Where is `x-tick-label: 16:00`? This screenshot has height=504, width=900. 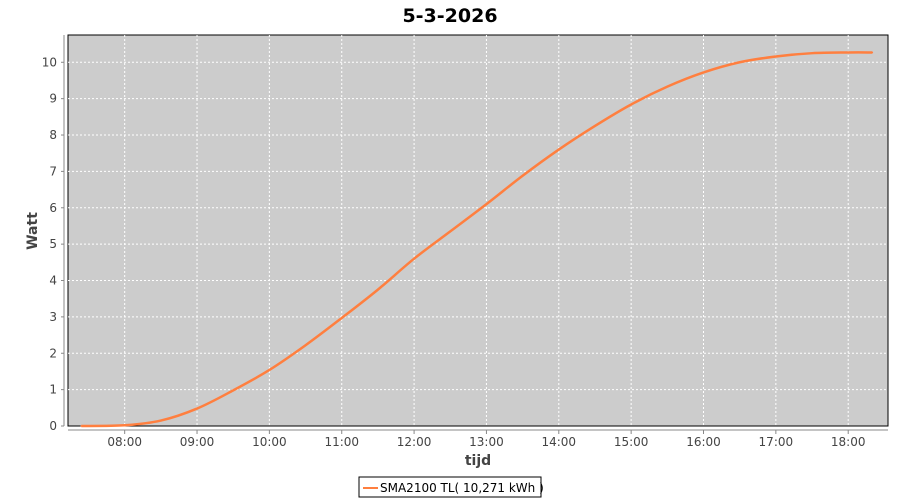 x-tick-label: 16:00 is located at coordinates (703, 442).